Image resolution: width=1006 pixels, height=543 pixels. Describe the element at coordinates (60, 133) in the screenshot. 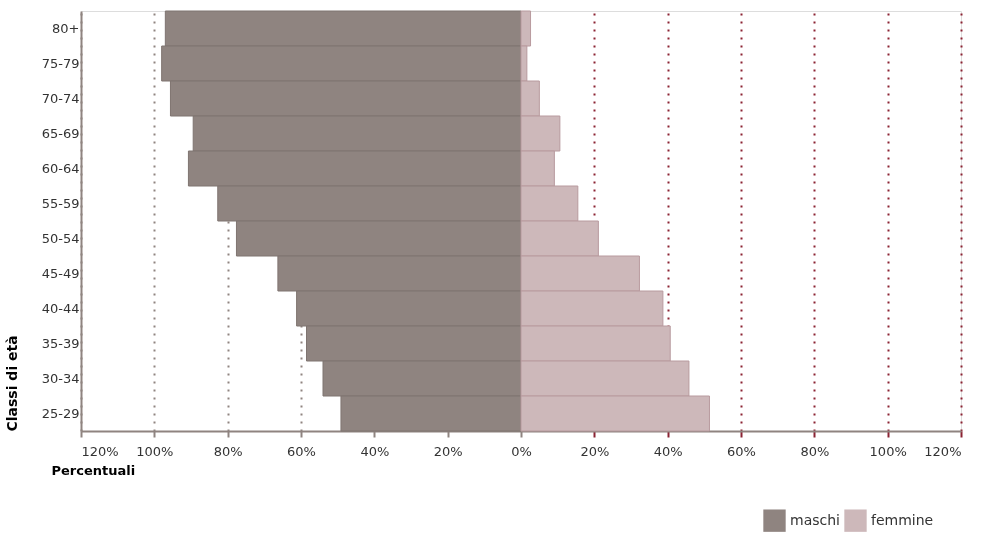

I see `y-tick-label: 65-69` at that location.